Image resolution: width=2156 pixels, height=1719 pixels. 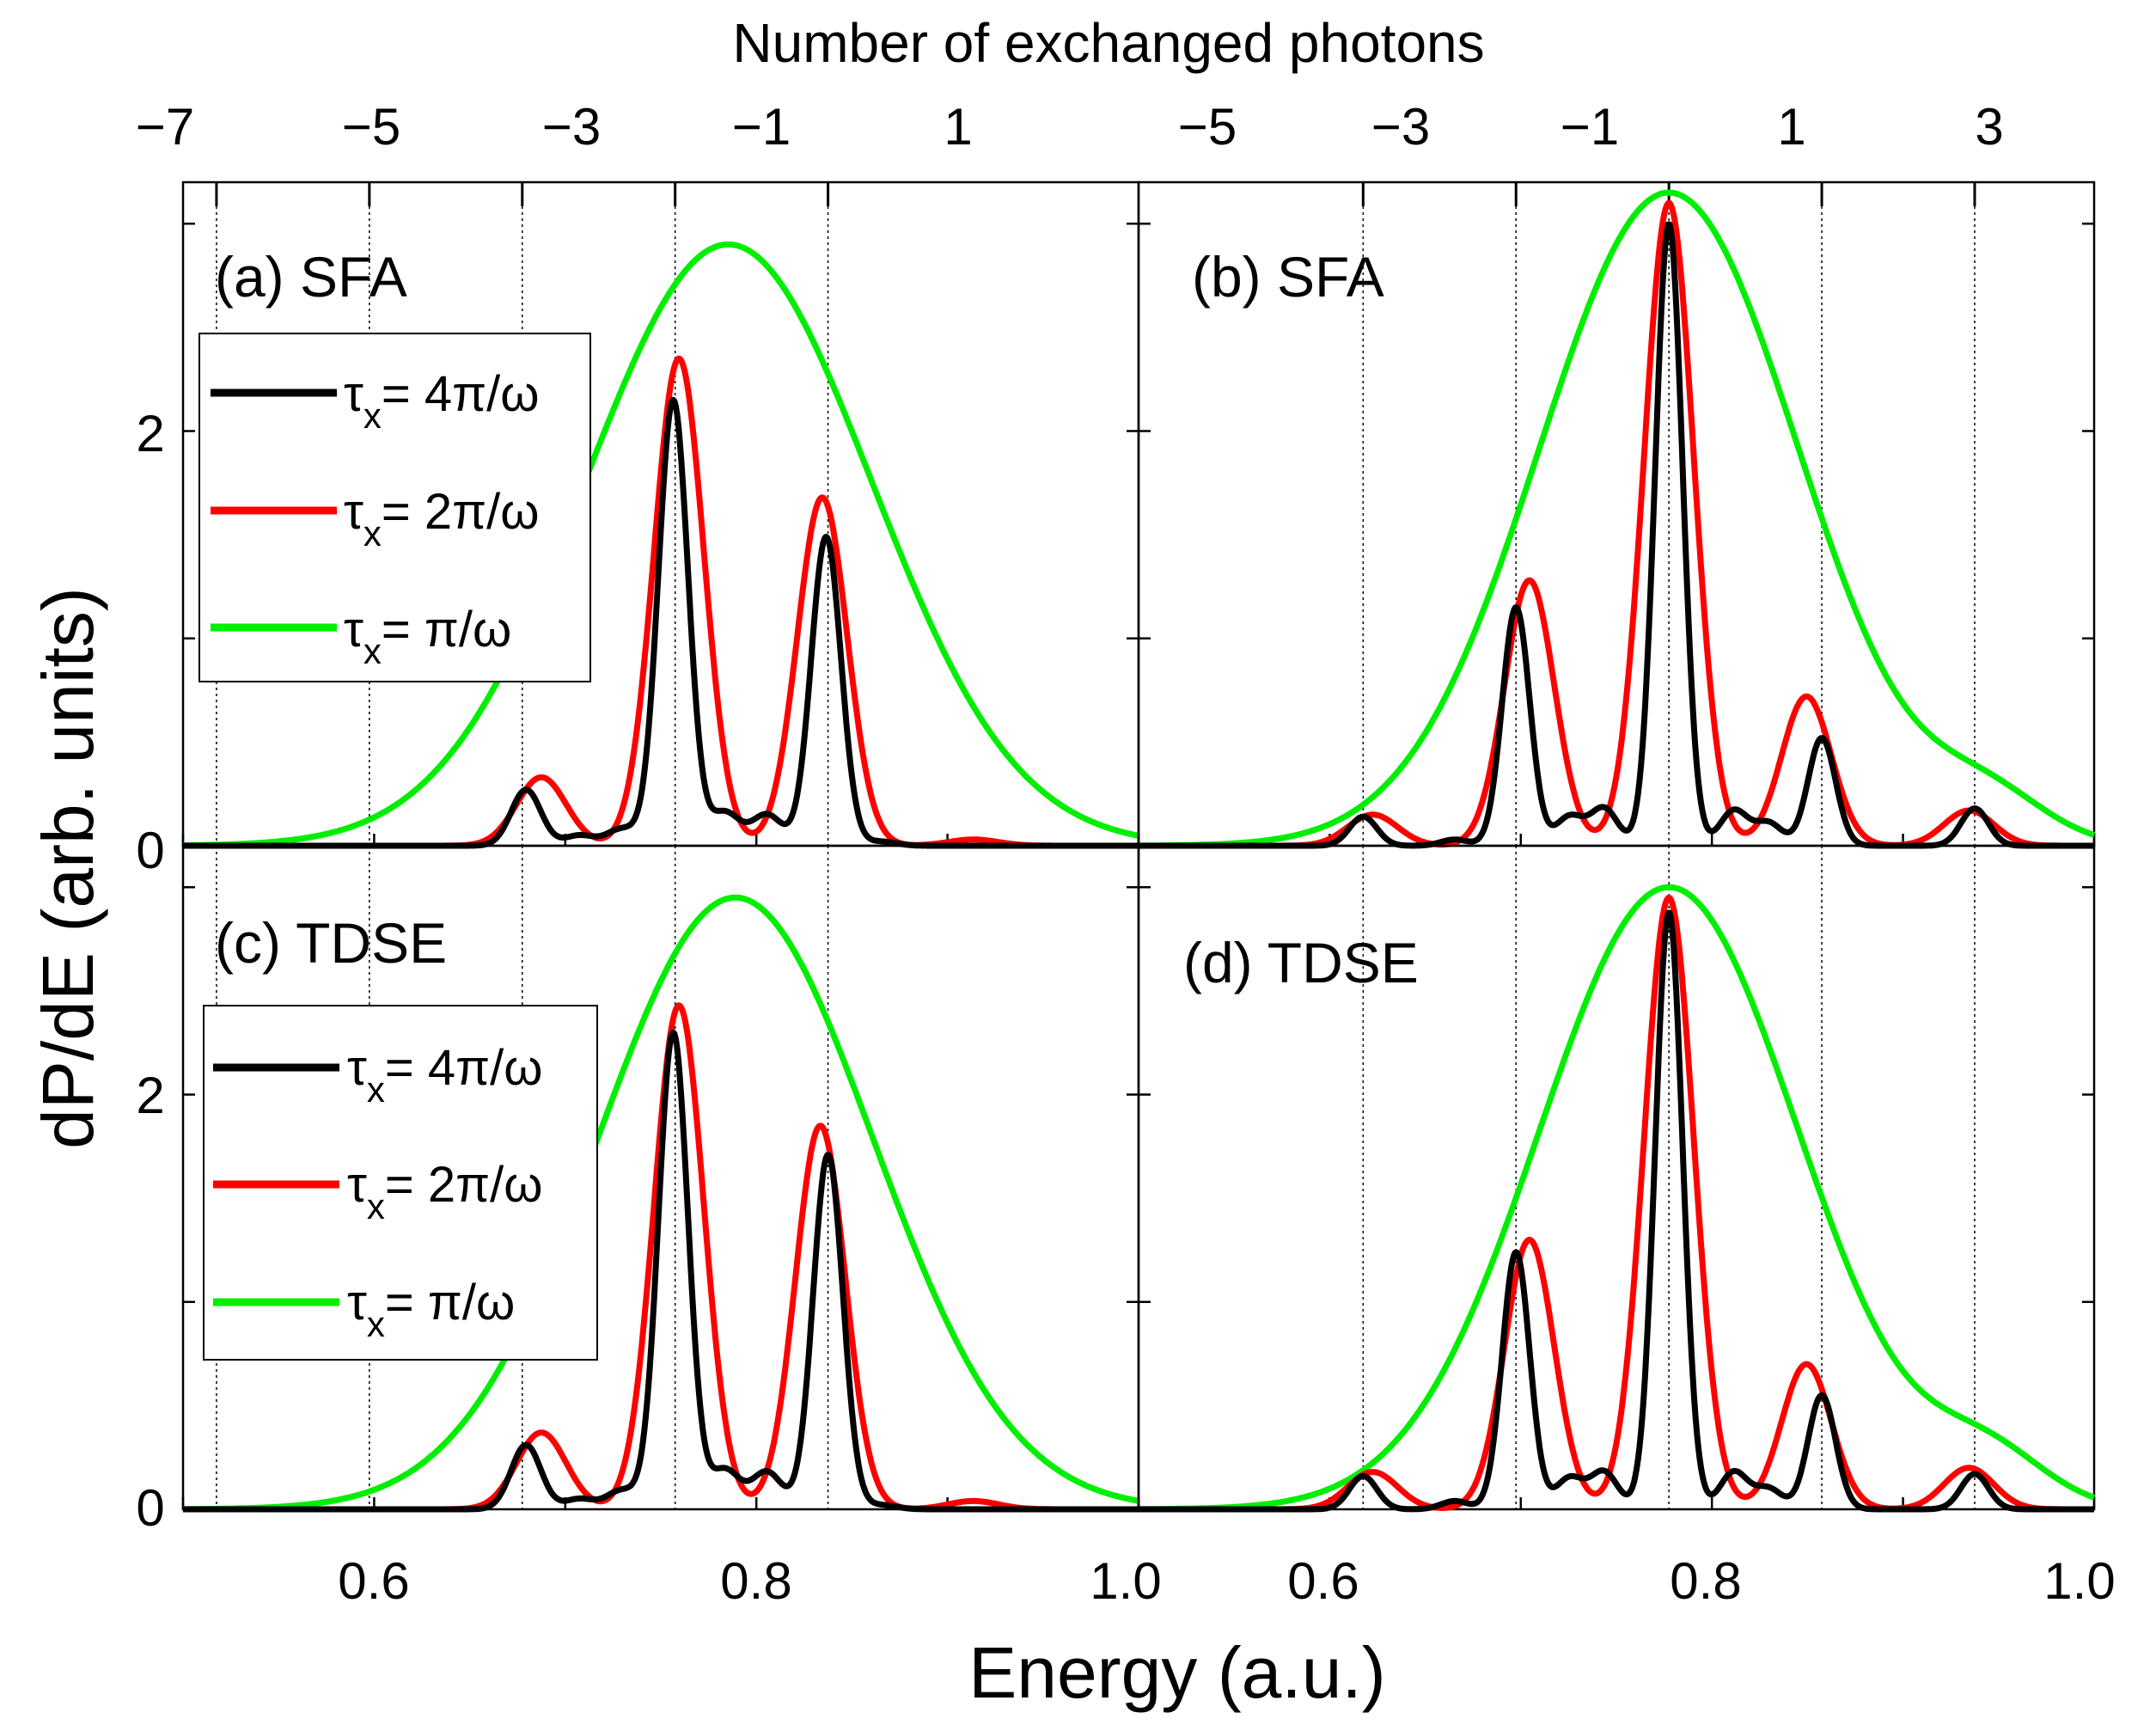 What do you see at coordinates (660, 1271) in the screenshot?
I see `series-line-tau_4pi` at bounding box center [660, 1271].